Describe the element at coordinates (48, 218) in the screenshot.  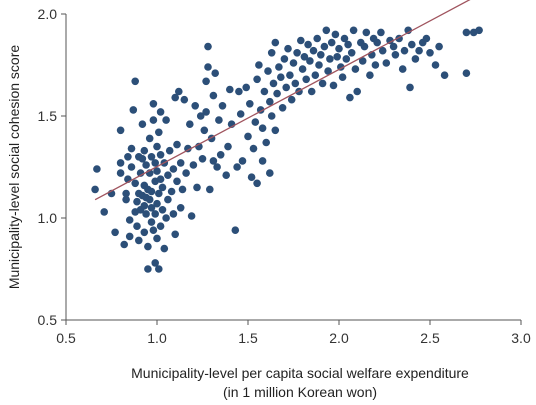
I see `y-tick-label: 1.0` at that location.